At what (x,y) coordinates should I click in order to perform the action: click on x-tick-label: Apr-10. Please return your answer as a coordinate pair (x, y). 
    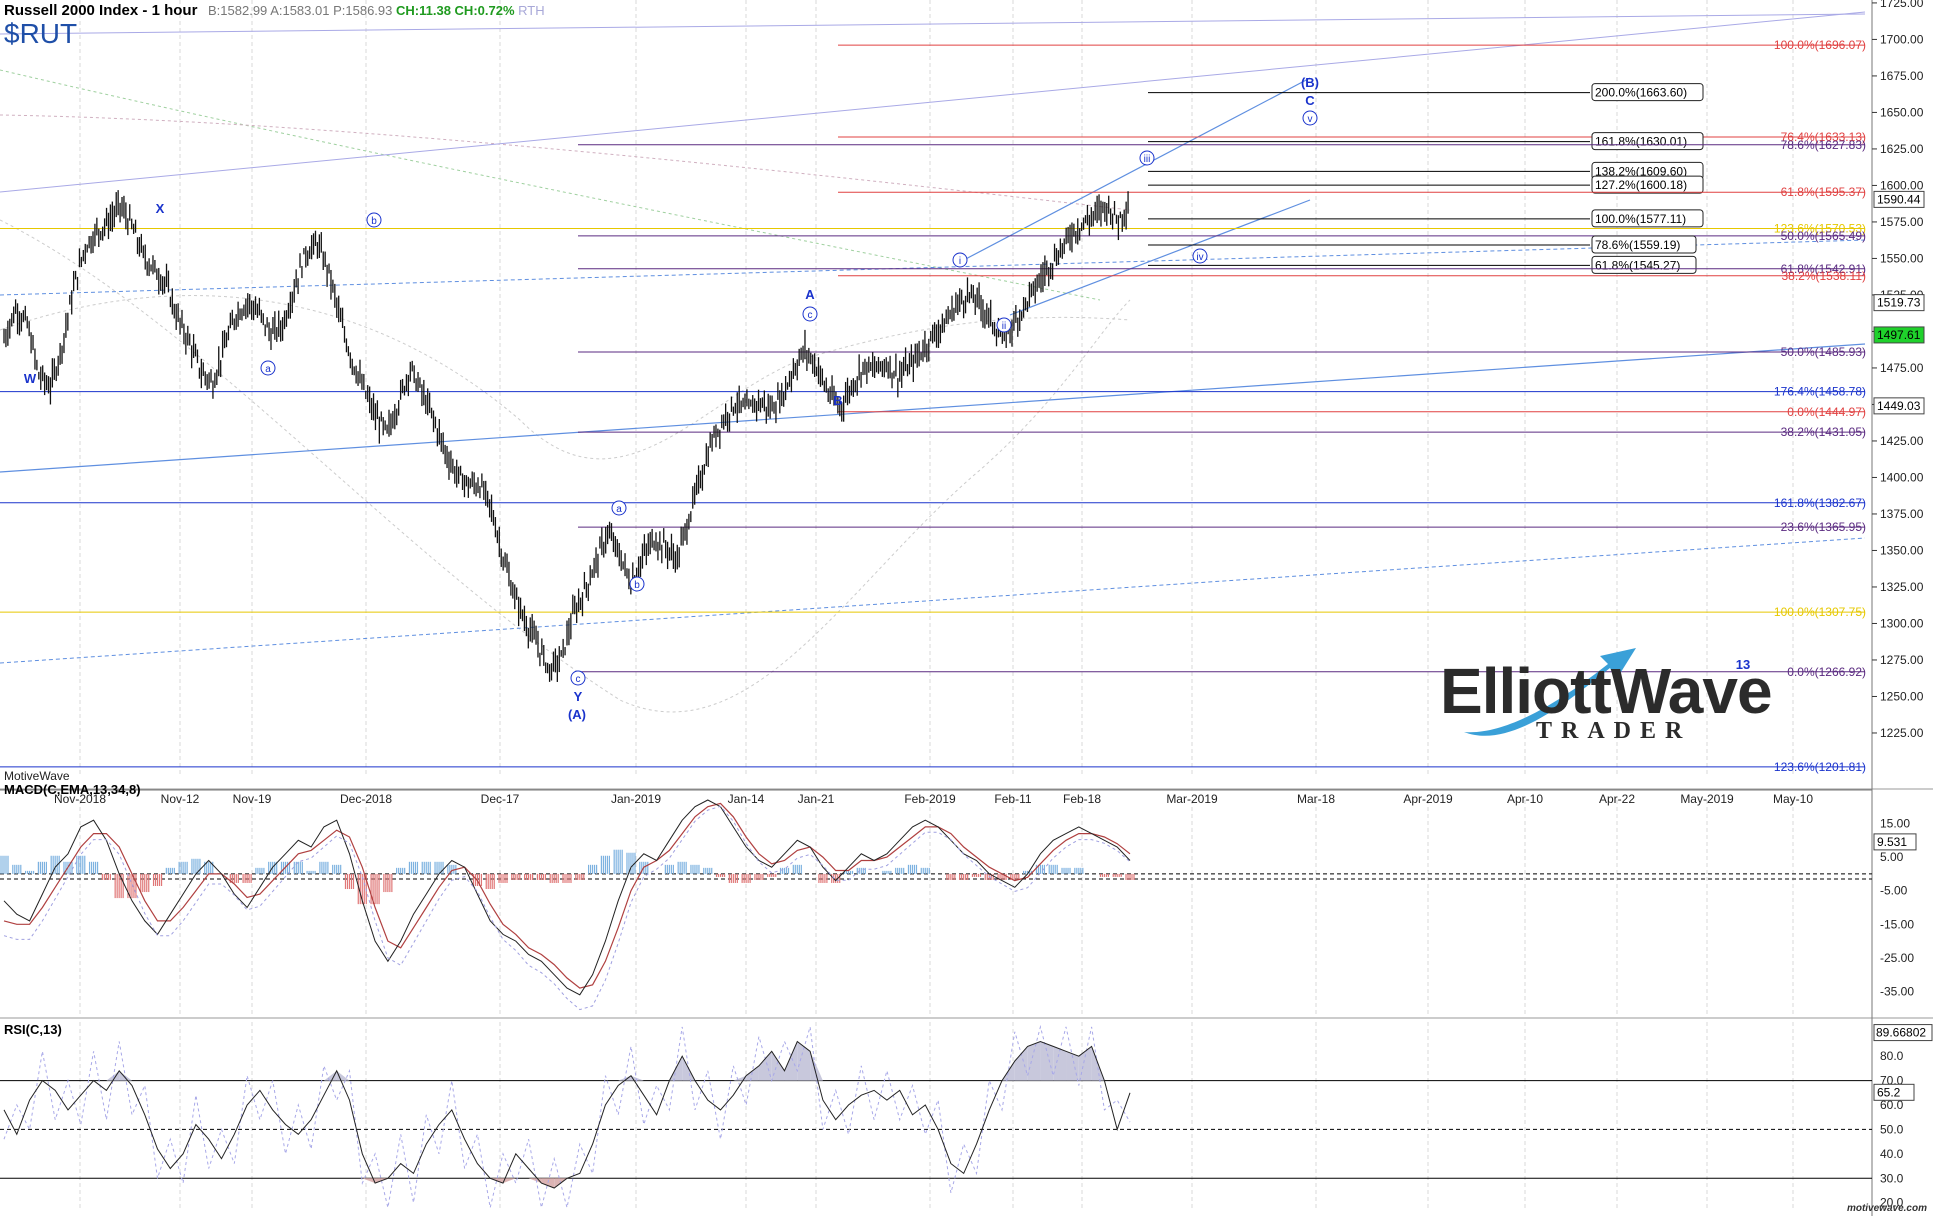
    Looking at the image, I should click on (1525, 799).